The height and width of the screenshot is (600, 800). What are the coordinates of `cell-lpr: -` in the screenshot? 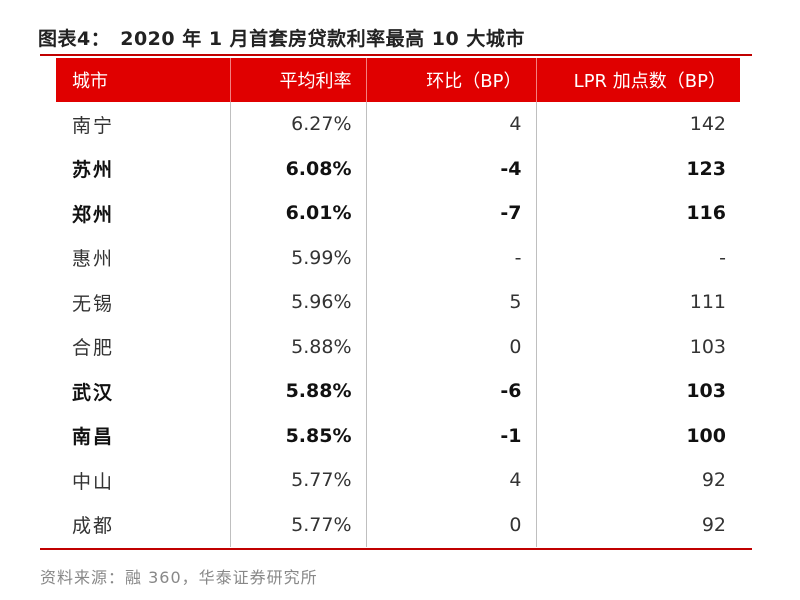 It's located at (722, 257).